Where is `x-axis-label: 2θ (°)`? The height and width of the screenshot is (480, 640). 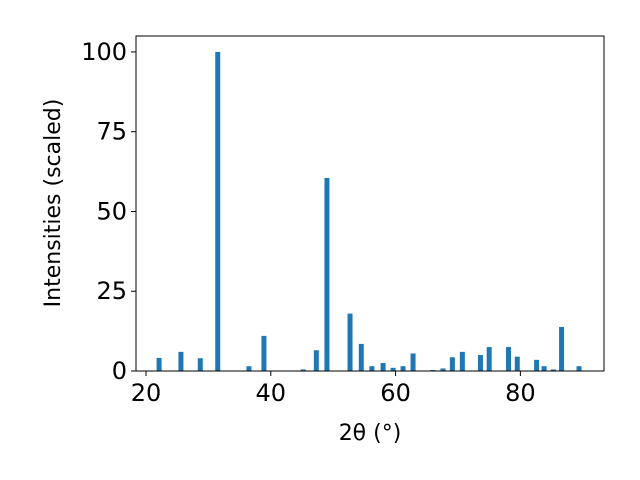
x-axis-label: 2θ (°) is located at coordinates (370, 433).